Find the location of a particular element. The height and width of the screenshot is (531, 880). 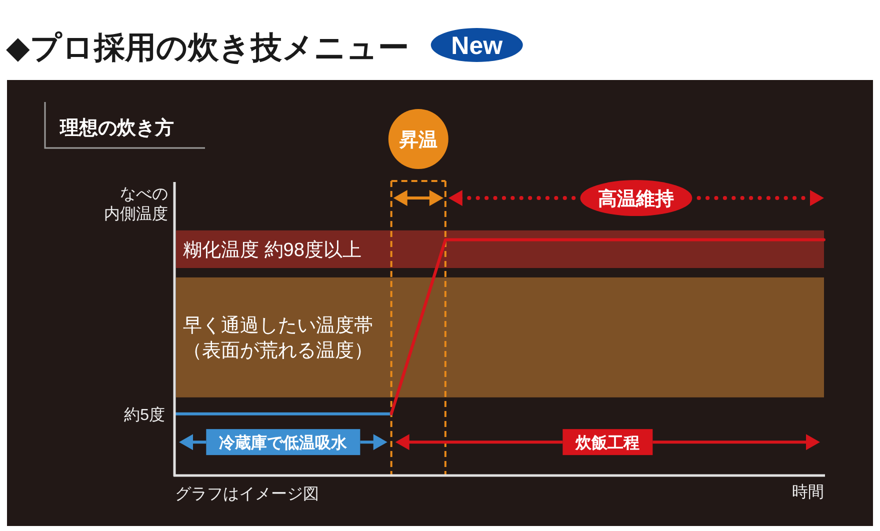

annotation: 昇温 is located at coordinates (418, 140).